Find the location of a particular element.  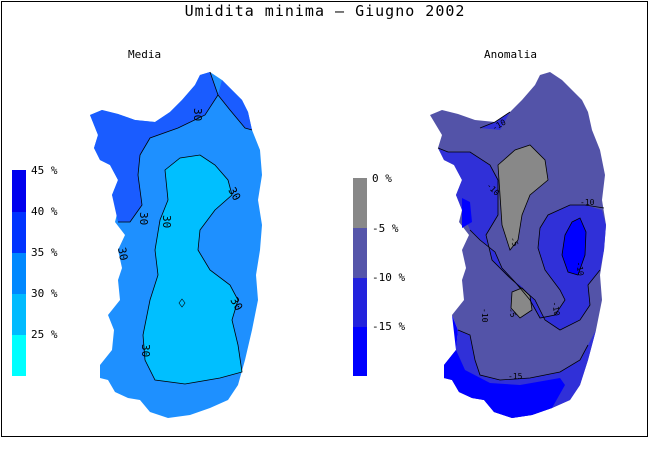

island-dot-media is located at coordinates (182, 303).